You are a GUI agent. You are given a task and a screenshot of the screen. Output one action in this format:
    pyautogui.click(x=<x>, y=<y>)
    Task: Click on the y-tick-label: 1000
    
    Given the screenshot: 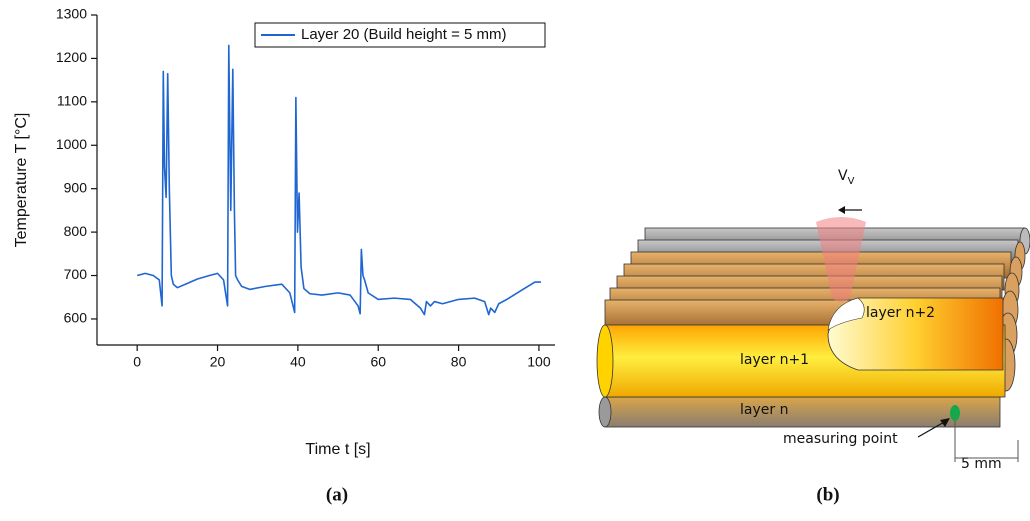 What is the action you would take?
    pyautogui.click(x=71, y=144)
    